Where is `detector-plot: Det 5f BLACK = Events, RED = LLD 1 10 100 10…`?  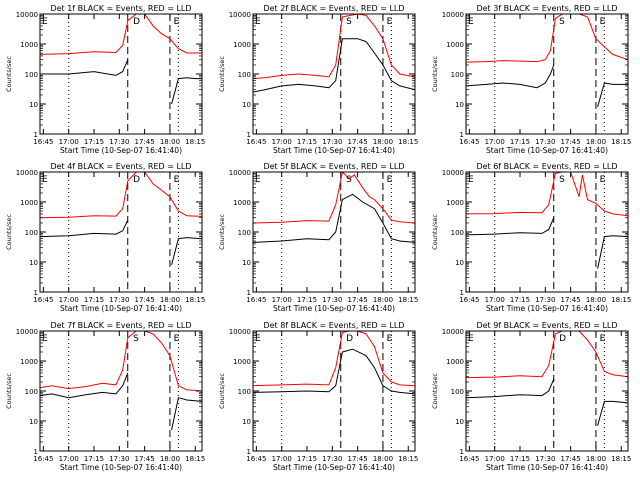 detector-plot: Det 5f BLACK = Events, RED = LLD 1 10 100 10… is located at coordinates (318, 237).